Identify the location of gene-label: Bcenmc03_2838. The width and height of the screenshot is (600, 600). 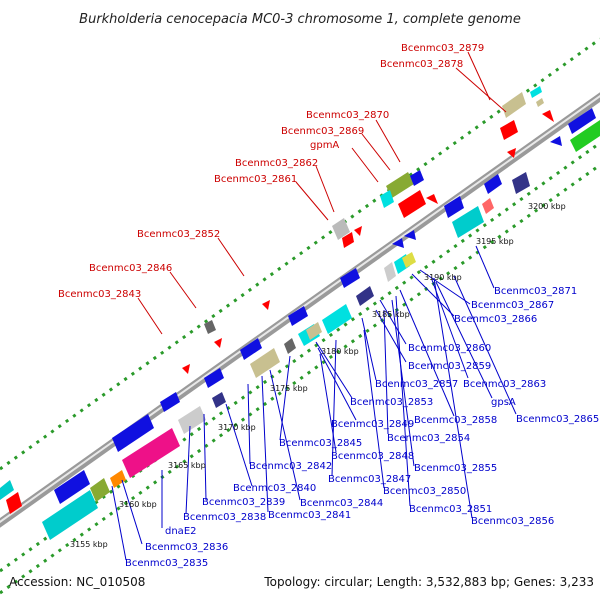
(224, 517).